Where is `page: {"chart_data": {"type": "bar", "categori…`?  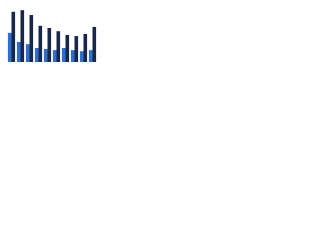
page: {"chart_data": {"type": "bar", "categori… is located at coordinates (50, 35).